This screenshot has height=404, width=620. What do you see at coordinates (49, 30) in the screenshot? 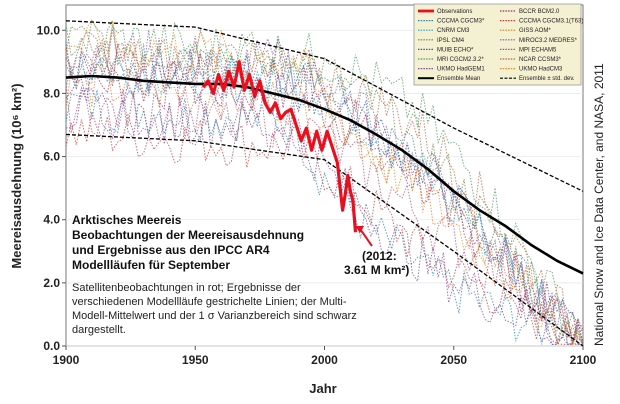
I see `y-tick-label: 10.0` at bounding box center [49, 30].